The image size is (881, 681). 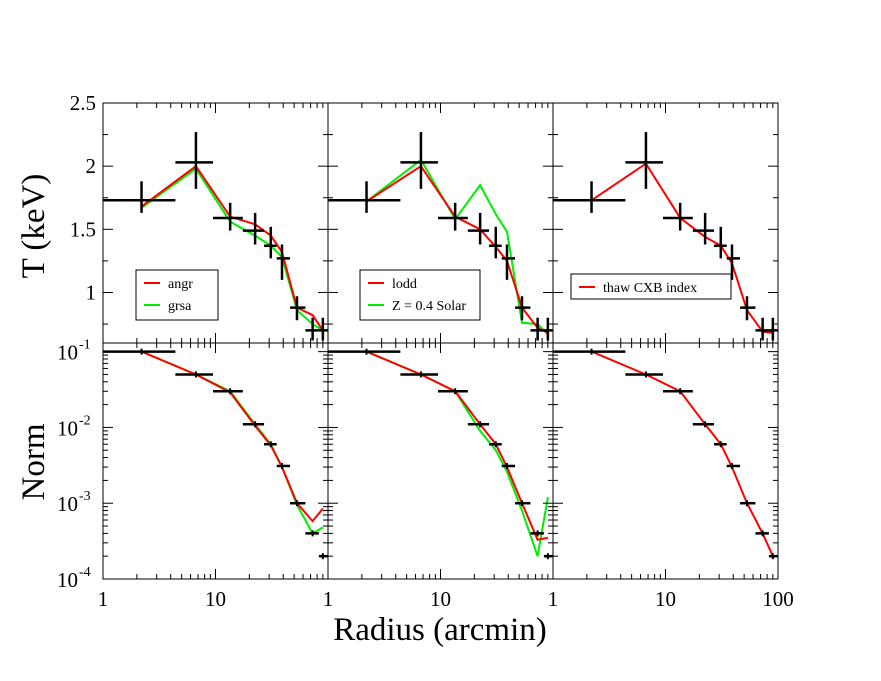 I want to click on y-tick-label-temperature: 2.5, so click(x=83, y=103).